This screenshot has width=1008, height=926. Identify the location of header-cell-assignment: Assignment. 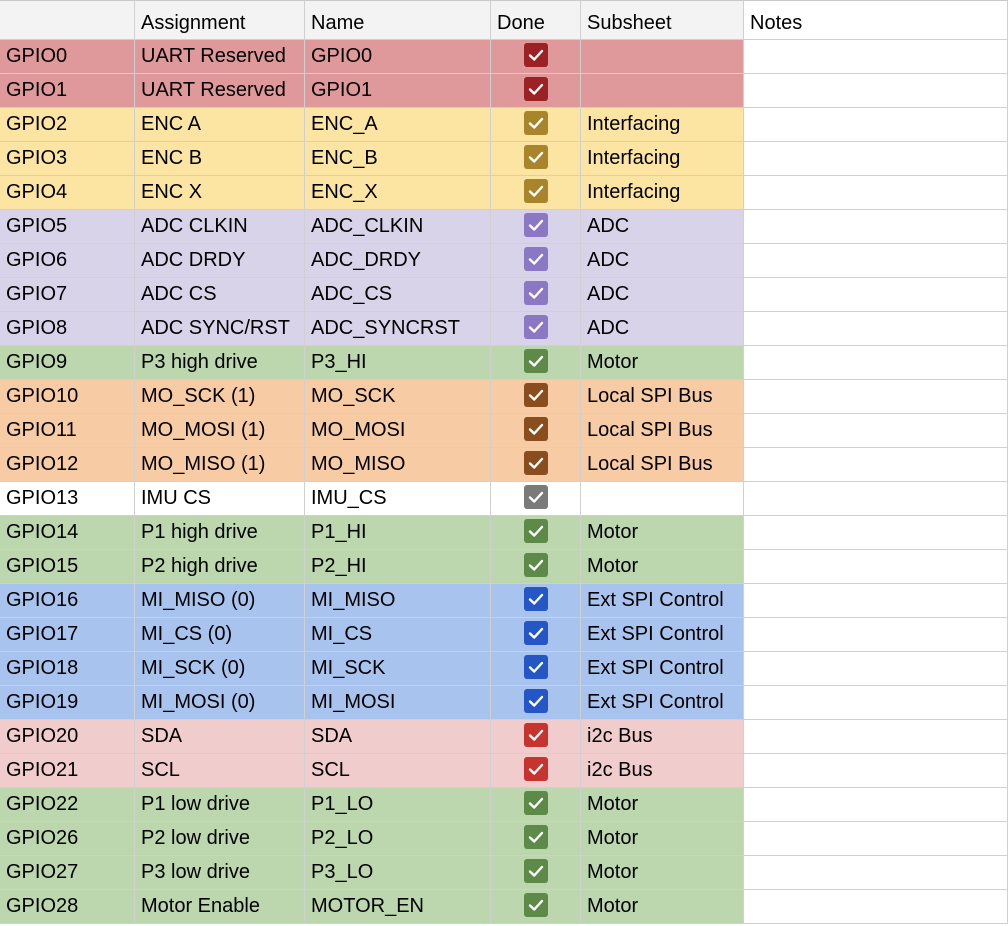
(220, 20).